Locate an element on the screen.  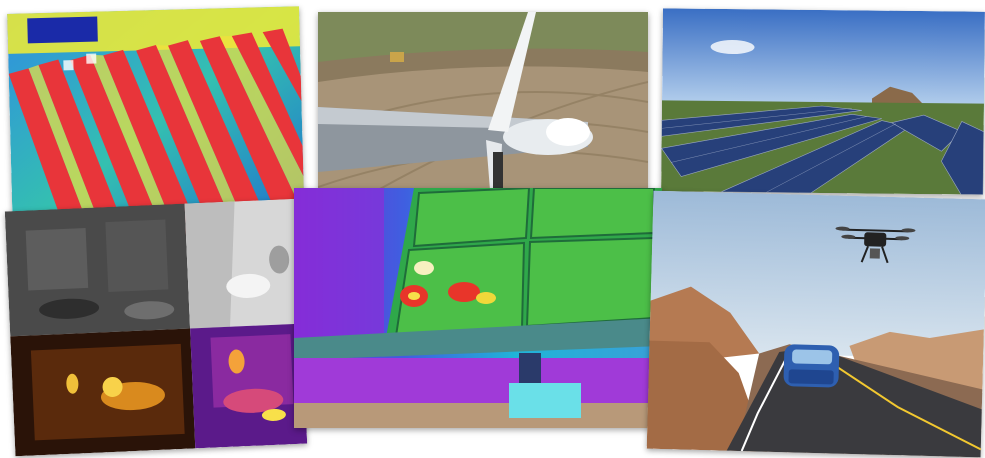
wind-turbine-image is located at coordinates (483, 101).